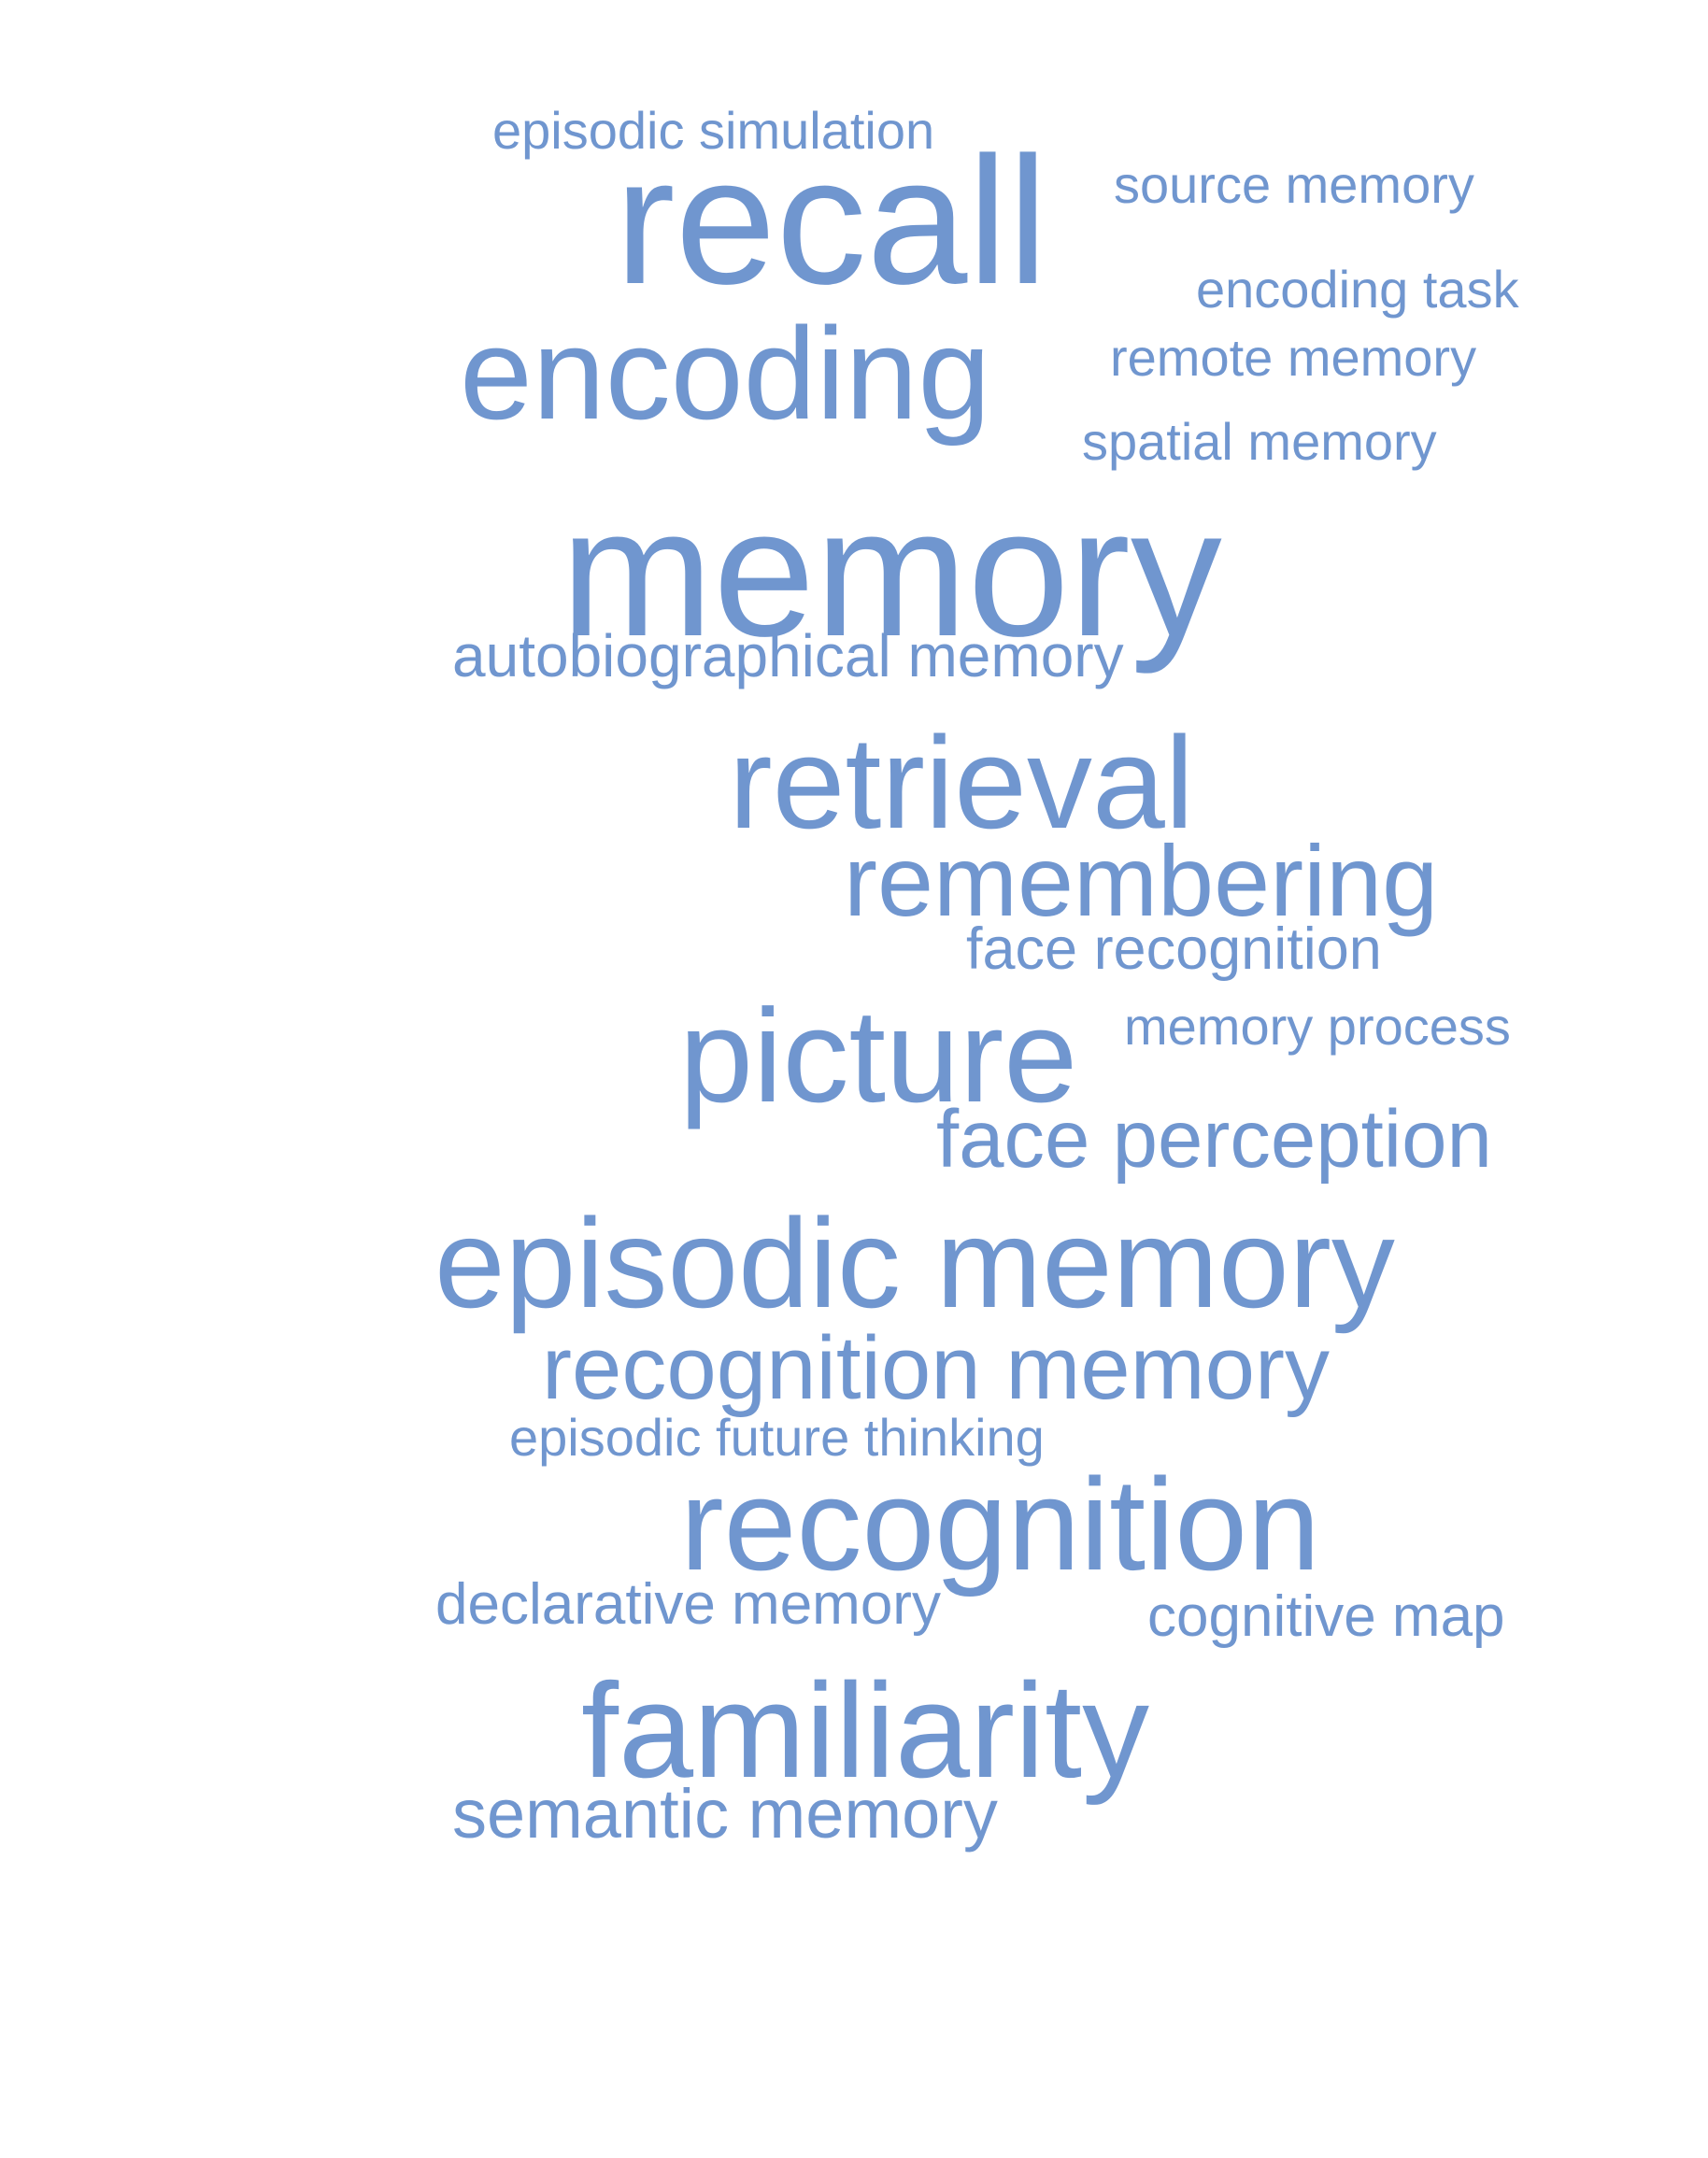 The height and width of the screenshot is (2158, 1708). What do you see at coordinates (1214, 1139) in the screenshot?
I see `word-face-perception: face perception` at bounding box center [1214, 1139].